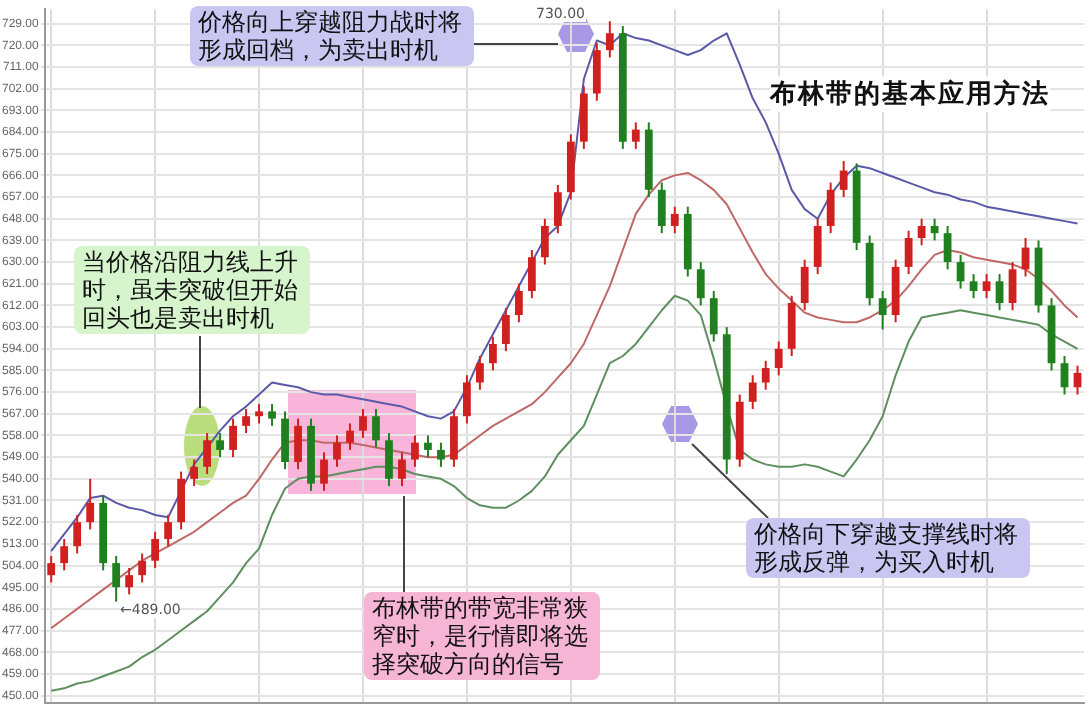 The width and height of the screenshot is (1088, 712). Describe the element at coordinates (482, 636) in the screenshot. I see `annotation: 布林带的带宽非常狭窄时，是行情即将选择突破方向的信号` at that location.